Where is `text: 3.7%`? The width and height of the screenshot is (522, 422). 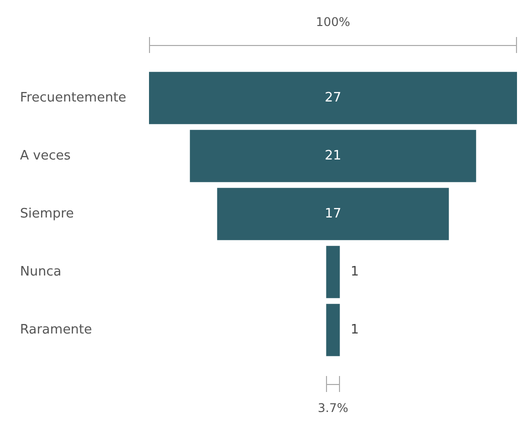 text: 3.7% is located at coordinates (333, 408).